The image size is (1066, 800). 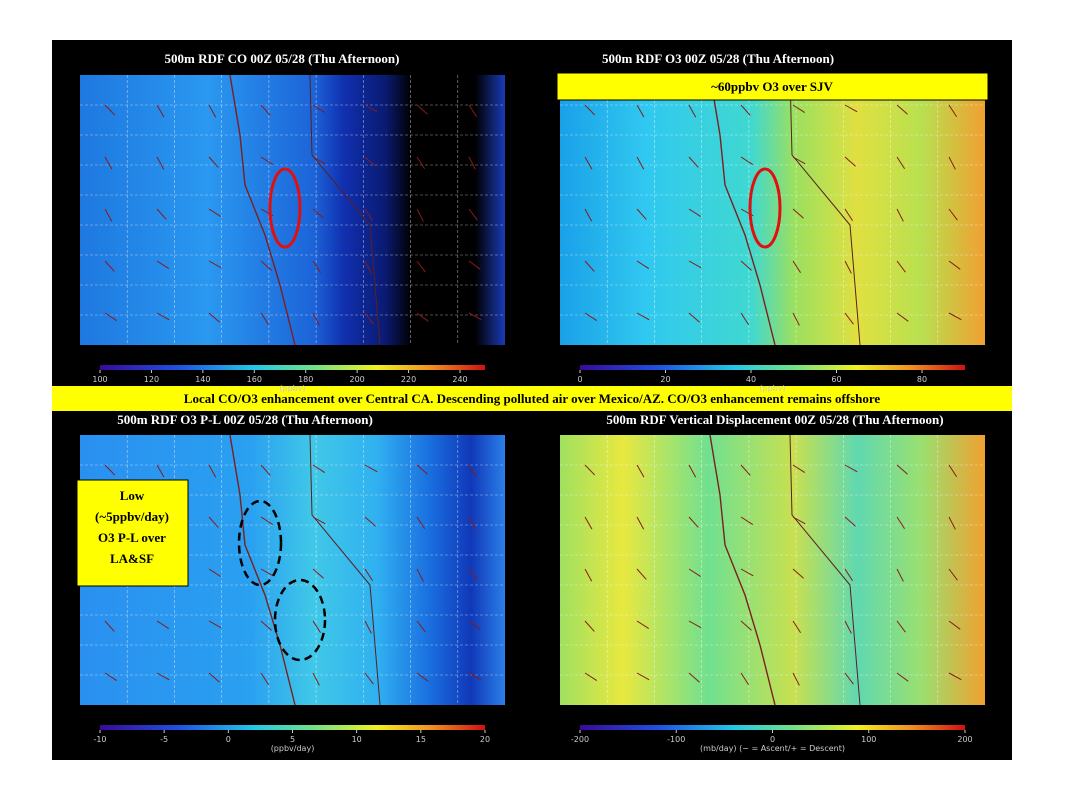 What do you see at coordinates (580, 739) in the screenshot?
I see `colorbar-tick-label: -200` at bounding box center [580, 739].